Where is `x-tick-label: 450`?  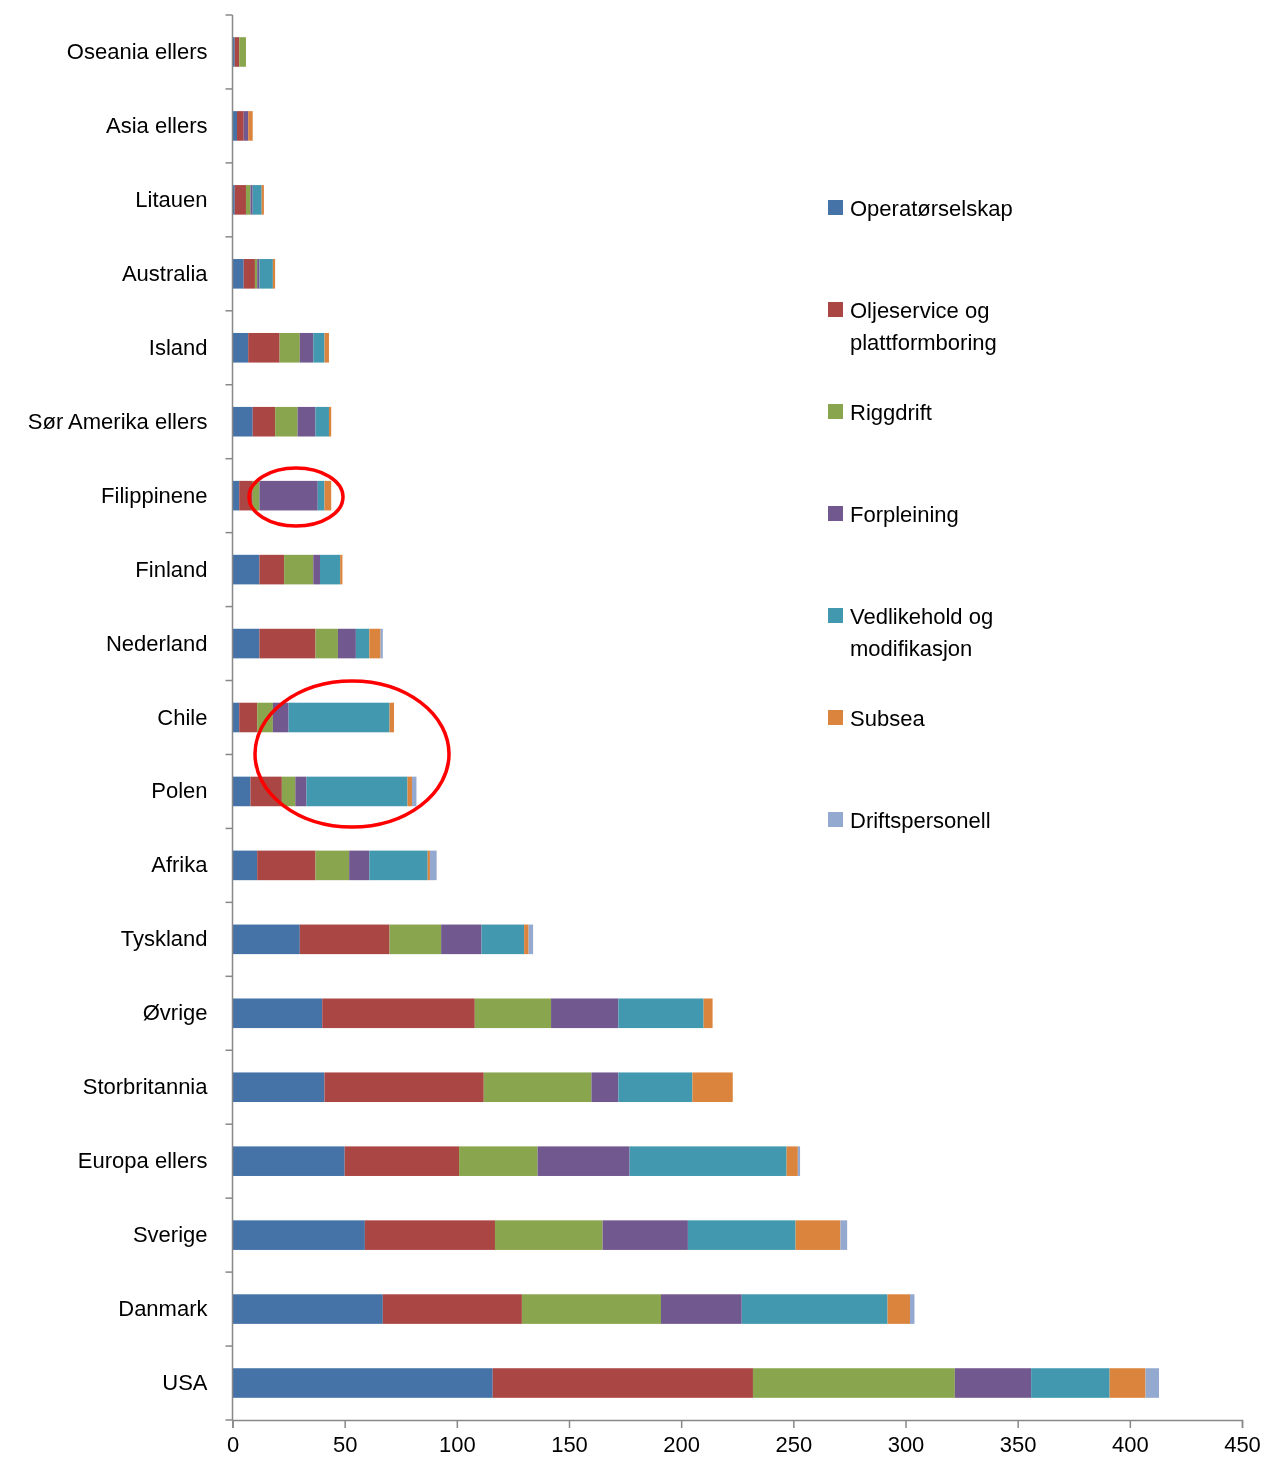 x-tick-label: 450 is located at coordinates (1242, 1444).